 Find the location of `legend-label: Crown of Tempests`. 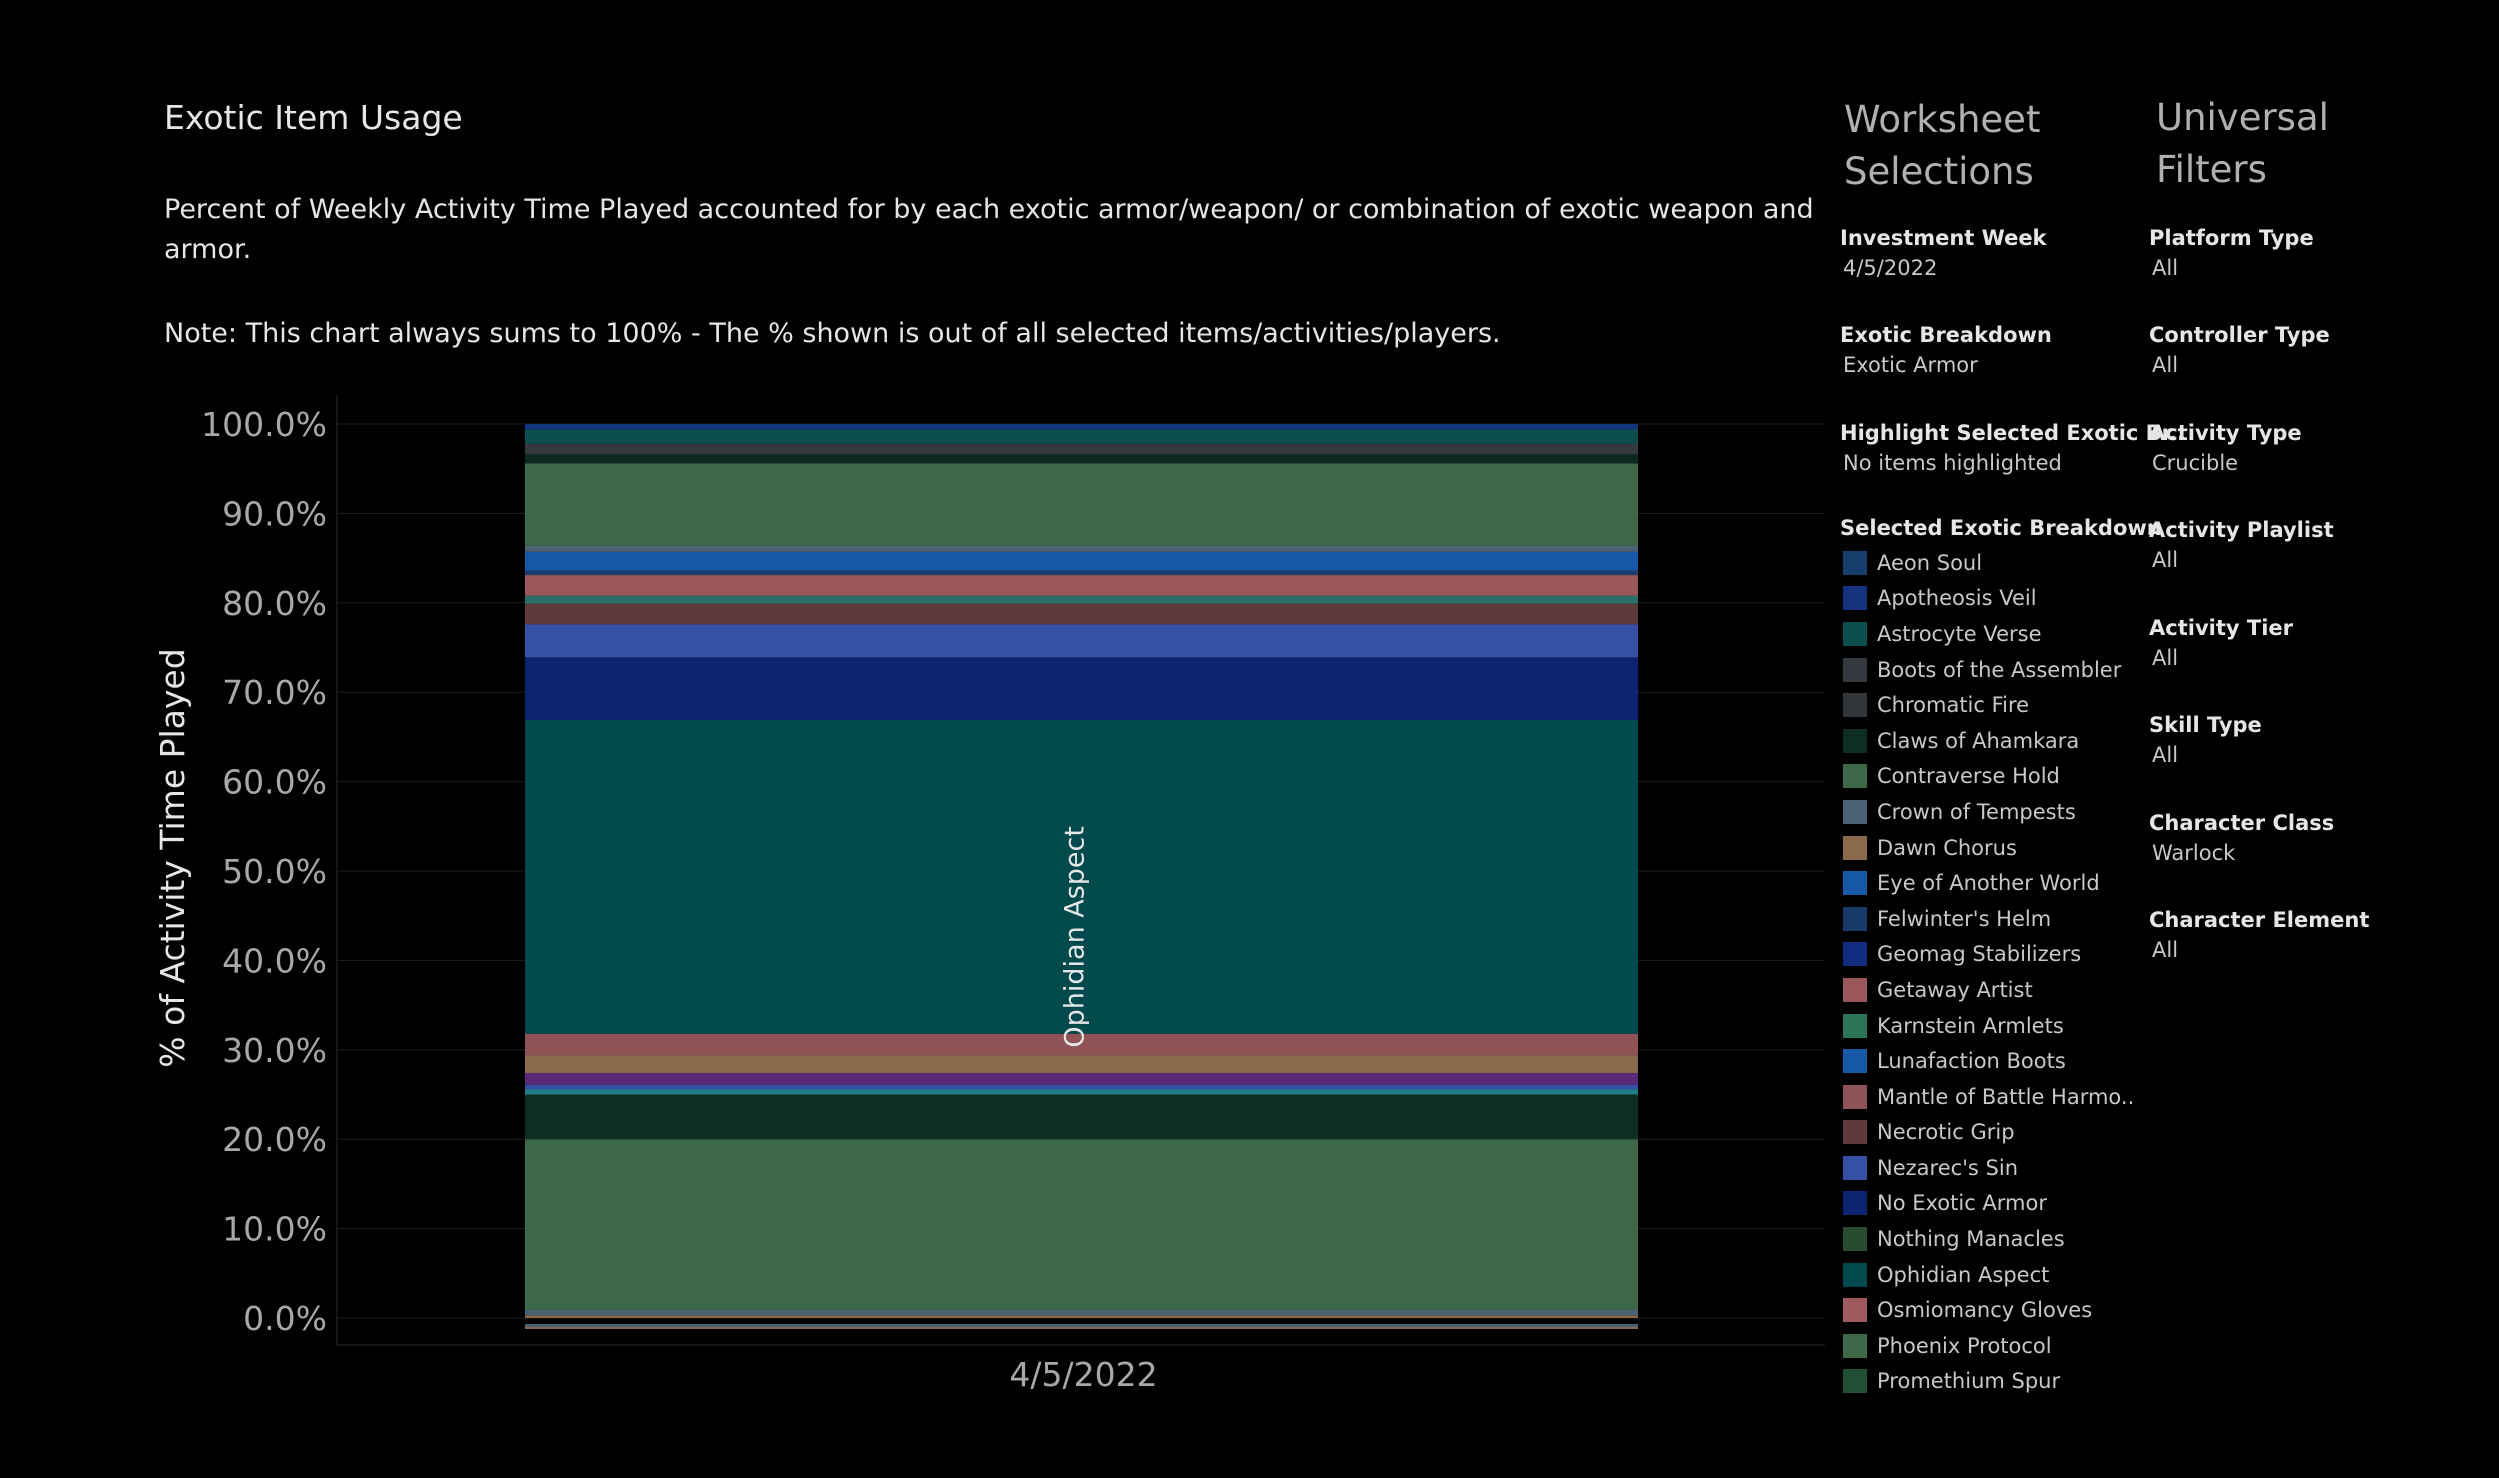

legend-label: Crown of Tempests is located at coordinates (1976, 811).